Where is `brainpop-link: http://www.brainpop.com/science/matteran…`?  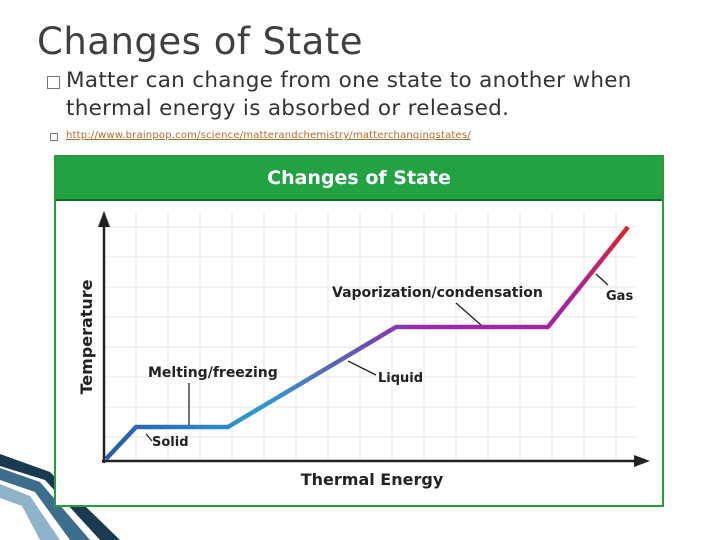 brainpop-link: http://www.brainpop.com/science/matteran… is located at coordinates (268, 135).